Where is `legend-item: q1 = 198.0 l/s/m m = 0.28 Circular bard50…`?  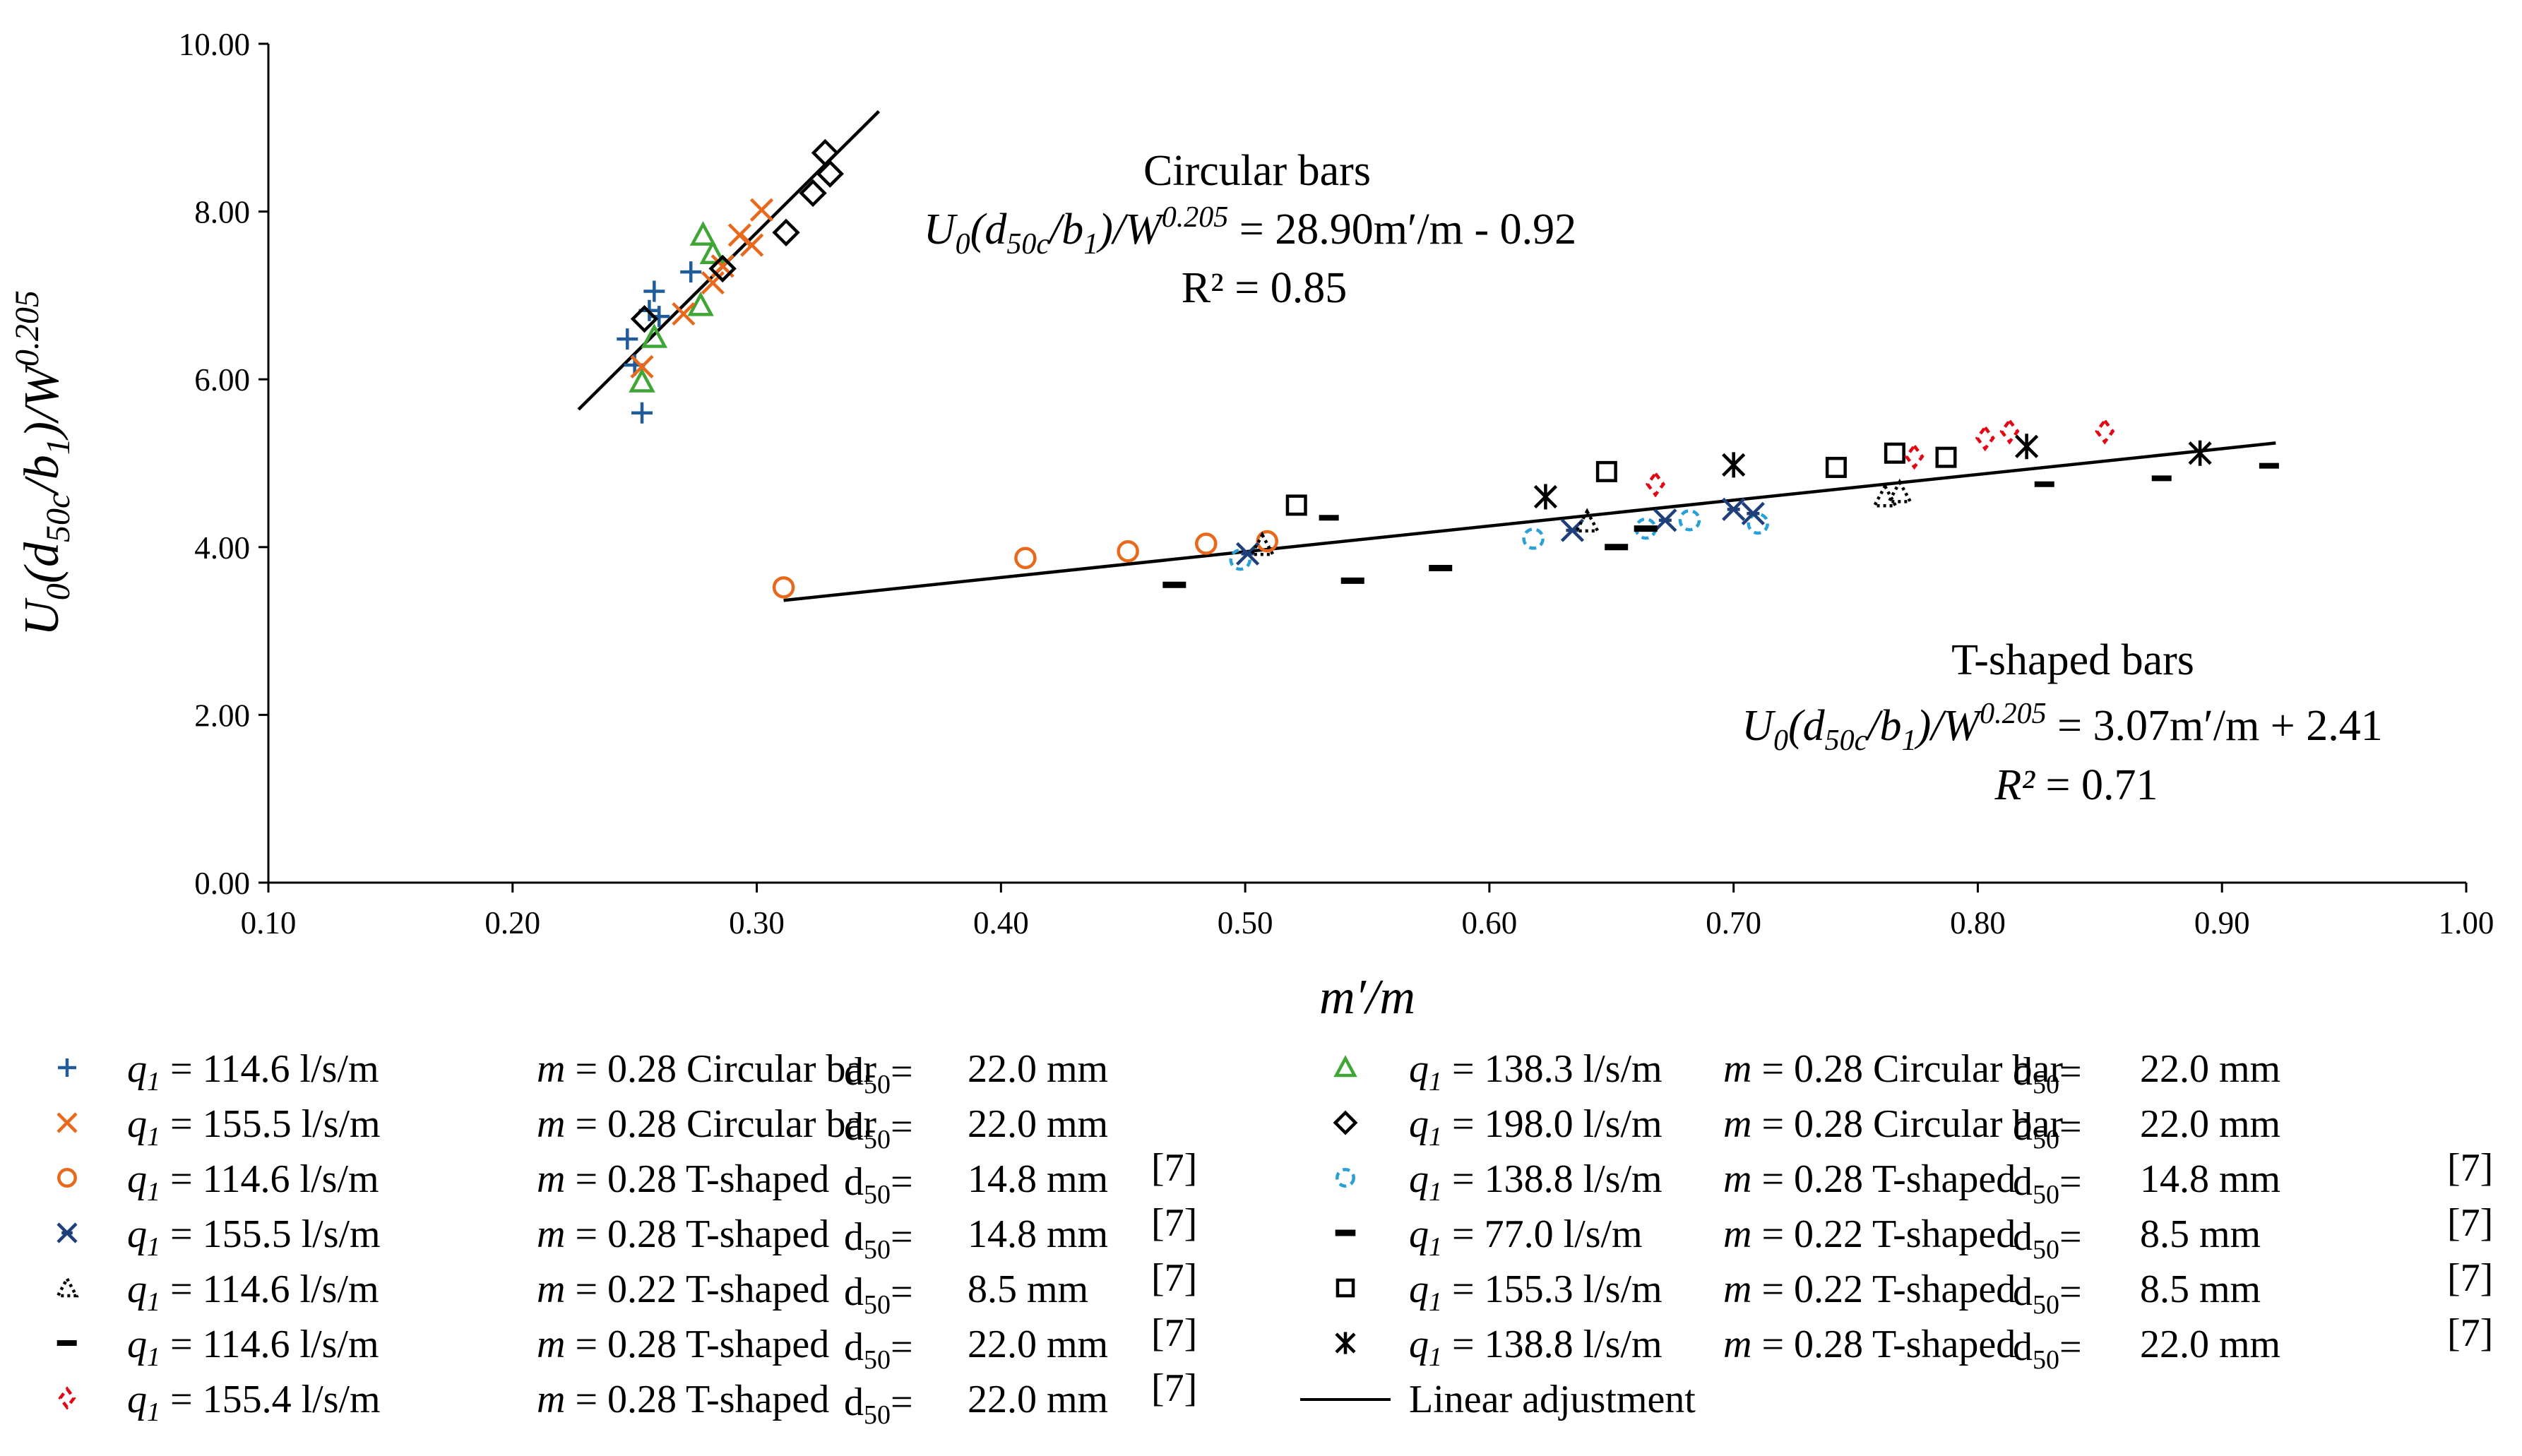
legend-item: q1 = 198.0 l/s/m m = 0.28 Circular bard50… is located at coordinates (1807, 1128).